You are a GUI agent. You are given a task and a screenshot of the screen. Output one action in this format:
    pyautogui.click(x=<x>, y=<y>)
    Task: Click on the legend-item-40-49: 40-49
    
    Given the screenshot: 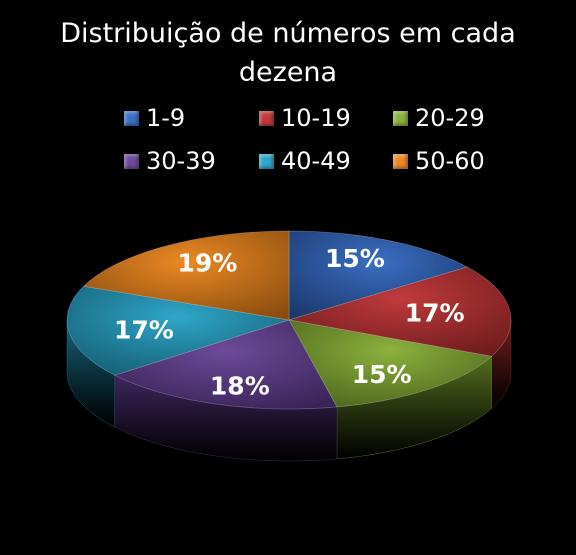 What is the action you would take?
    pyautogui.click(x=305, y=161)
    